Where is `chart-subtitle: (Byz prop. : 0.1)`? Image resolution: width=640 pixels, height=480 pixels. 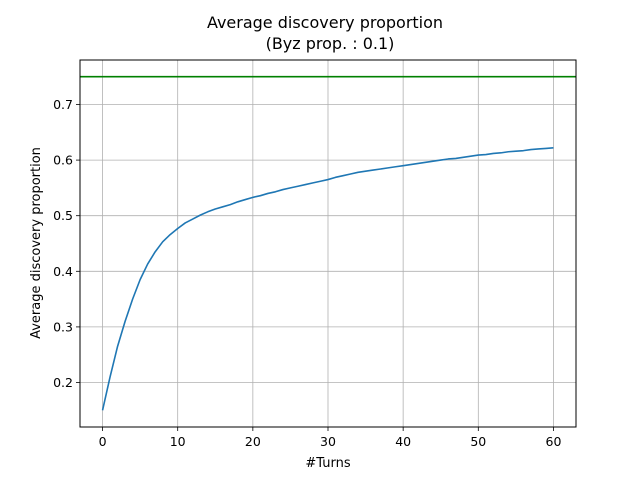
chart-subtitle: (Byz prop. : 0.1) is located at coordinates (330, 43).